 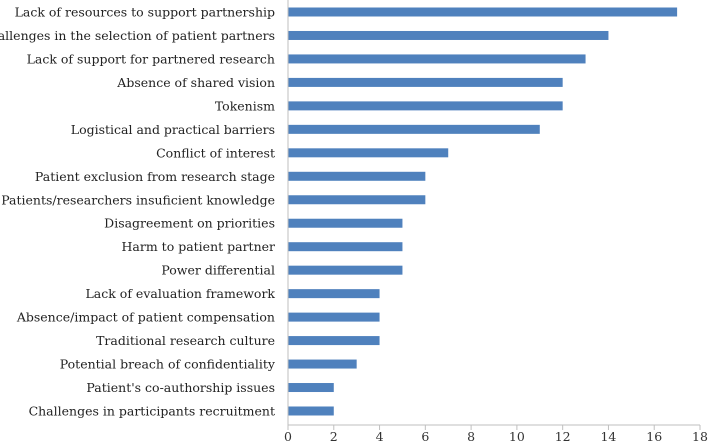 What do you see at coordinates (168, 364) in the screenshot?
I see `category-label: Potential breach of confidentiality` at bounding box center [168, 364].